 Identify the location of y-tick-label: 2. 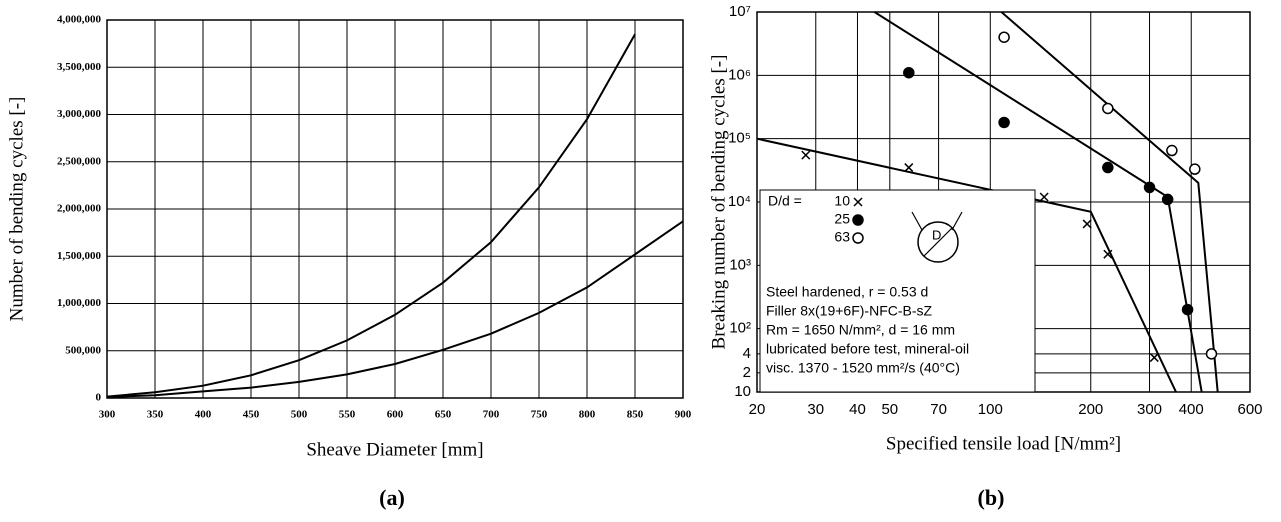
(747, 372).